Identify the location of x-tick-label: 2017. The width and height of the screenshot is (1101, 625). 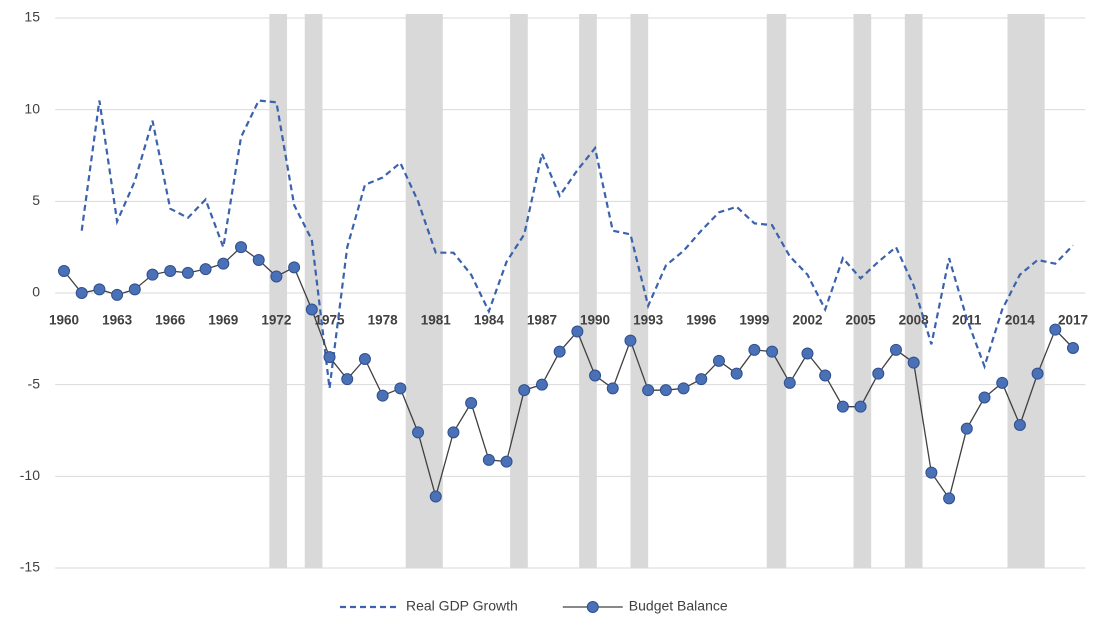
(1073, 320).